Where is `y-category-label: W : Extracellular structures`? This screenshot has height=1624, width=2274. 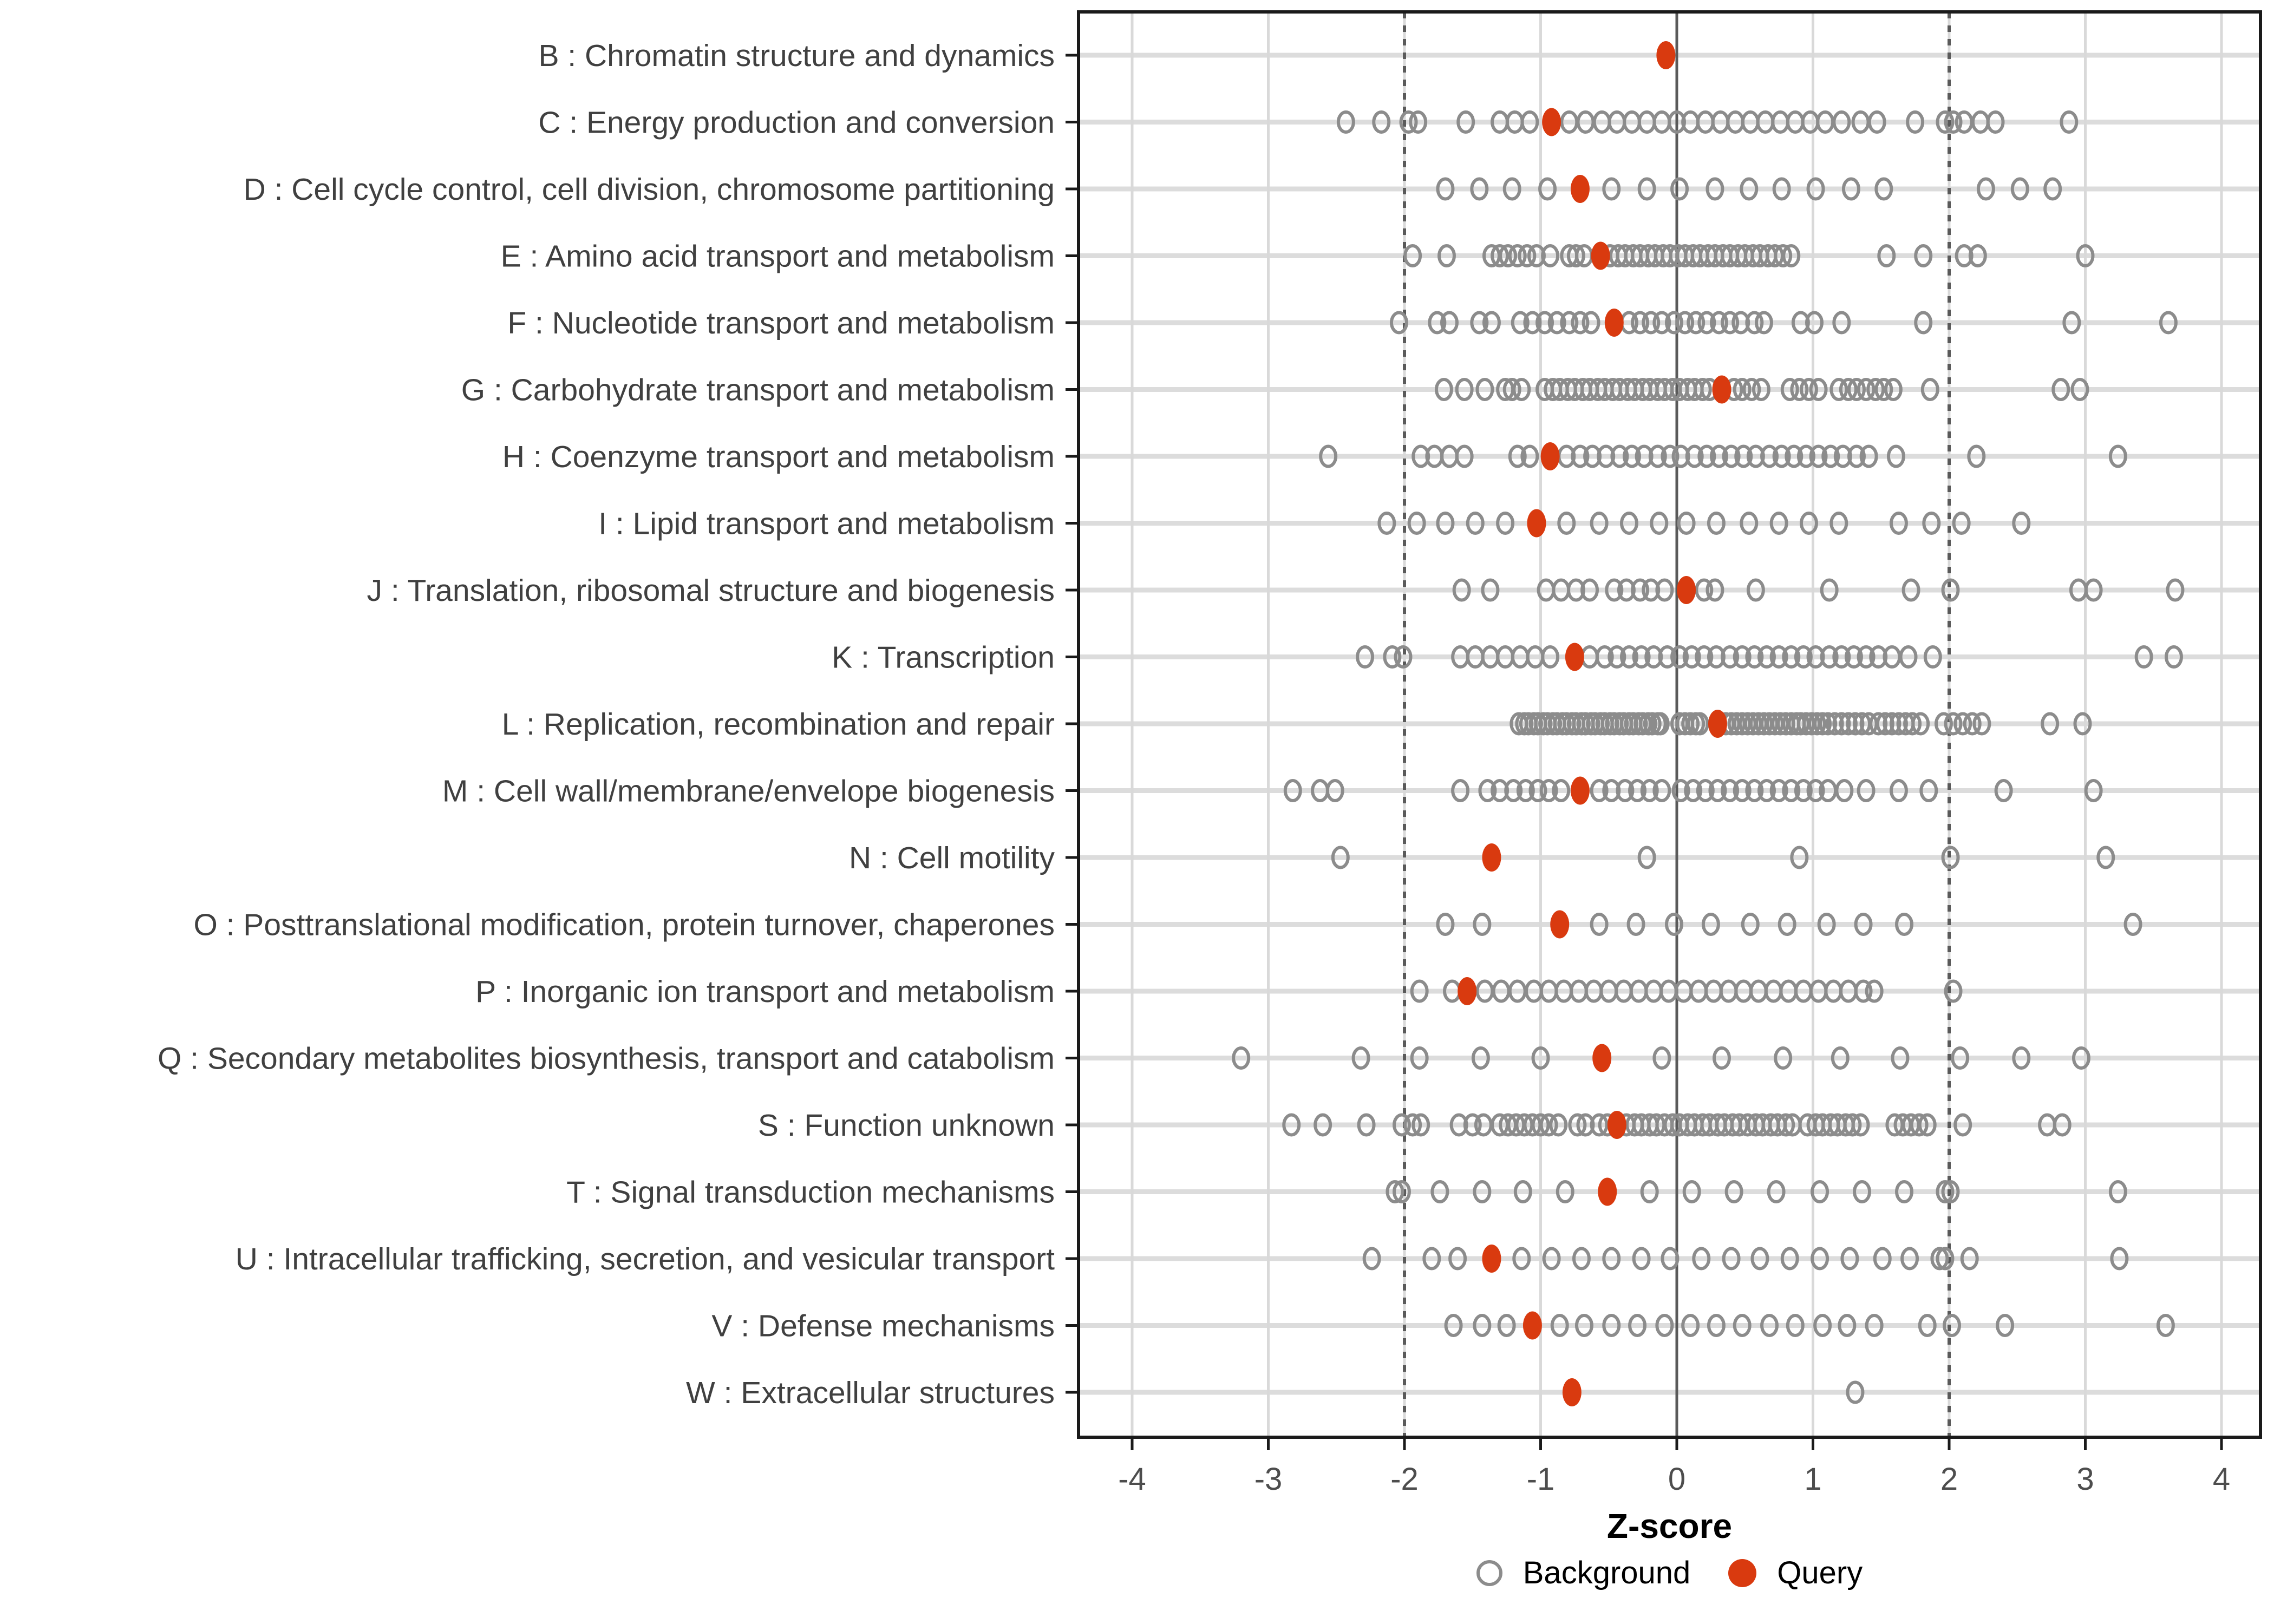
y-category-label: W : Extracellular structures is located at coordinates (871, 1393).